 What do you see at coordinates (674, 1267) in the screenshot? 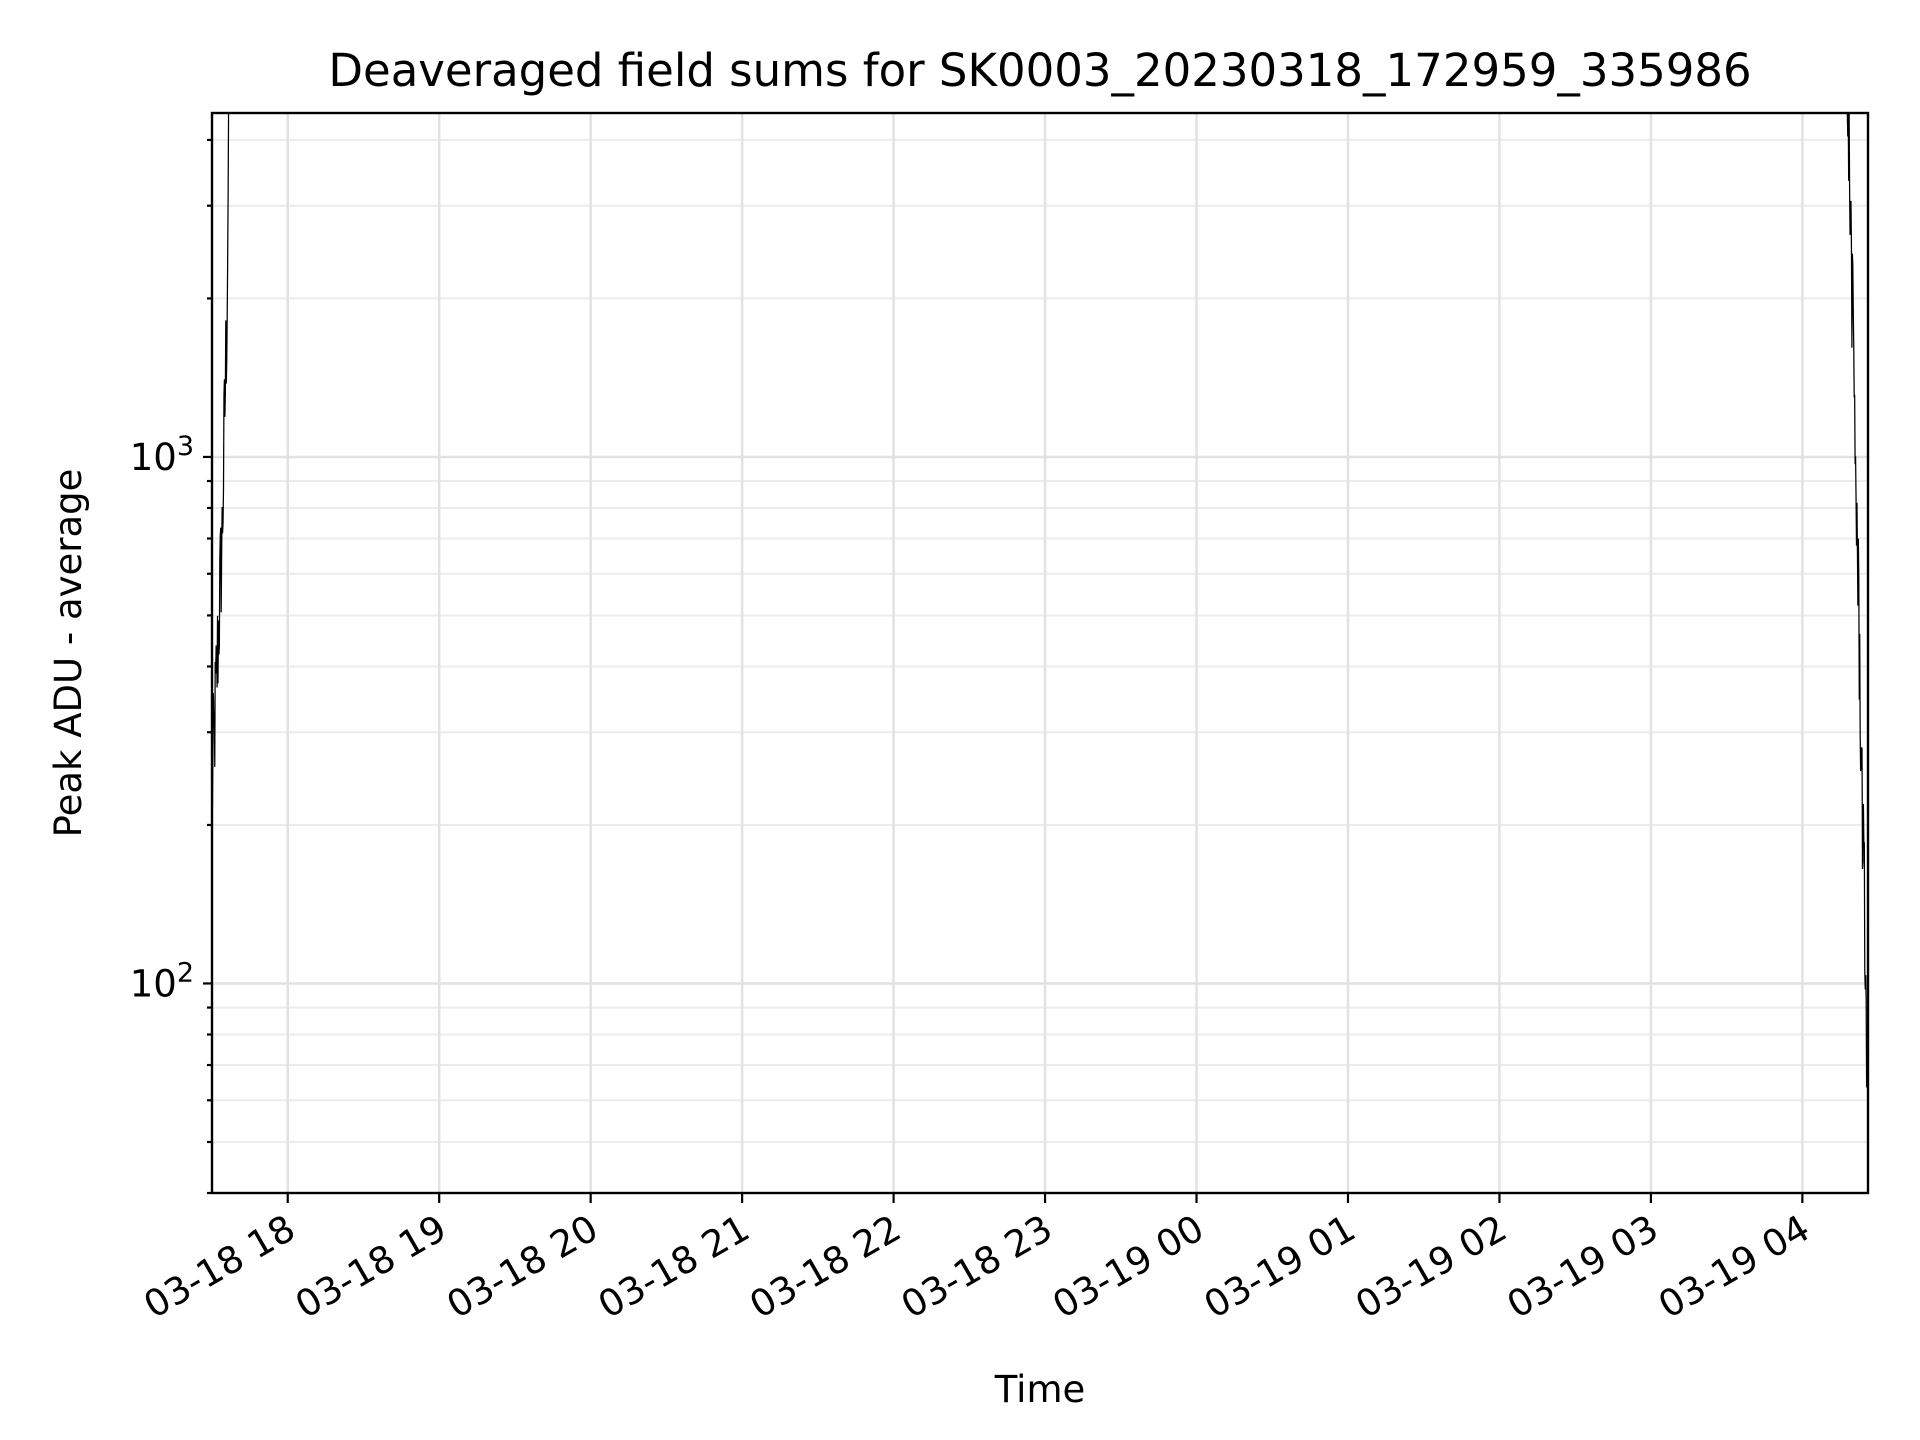
I see `x-tick-label: 03-18 21` at bounding box center [674, 1267].